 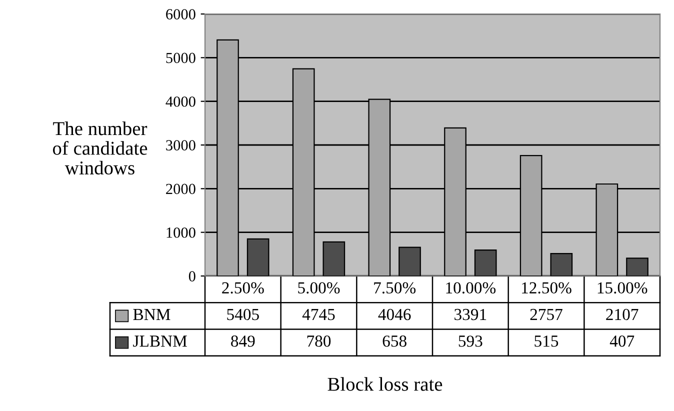 I want to click on y-tick-label: 3000, so click(x=181, y=145).